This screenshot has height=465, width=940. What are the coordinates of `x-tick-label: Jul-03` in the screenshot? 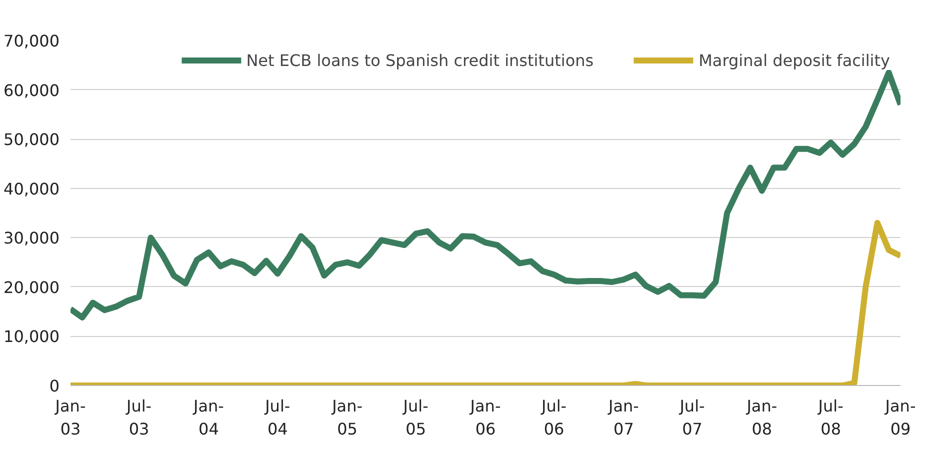 It's located at (138, 417).